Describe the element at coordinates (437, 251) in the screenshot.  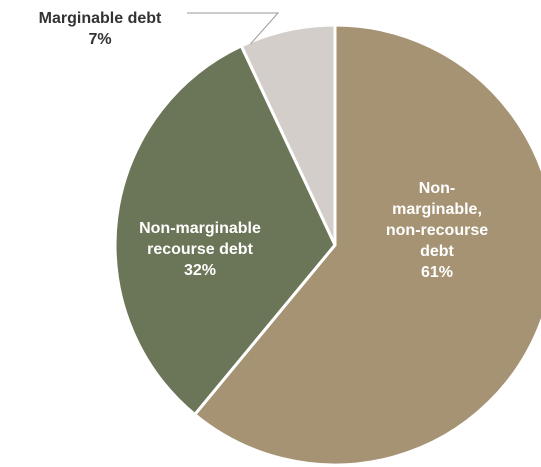
I see `slice-name-label-1: debt` at that location.